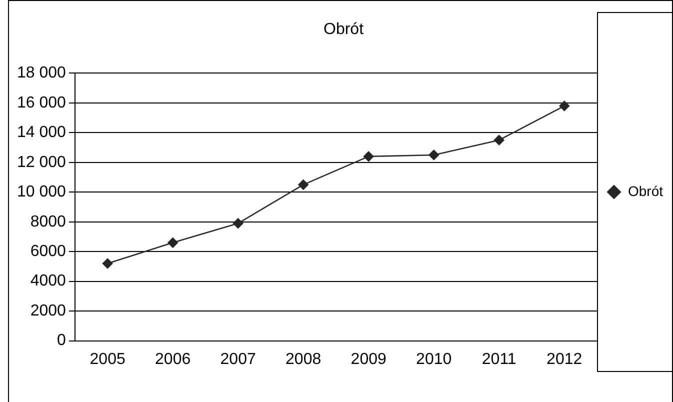 Image resolution: width=673 pixels, height=402 pixels. I want to click on y-tick-label: 4000, so click(48, 281).